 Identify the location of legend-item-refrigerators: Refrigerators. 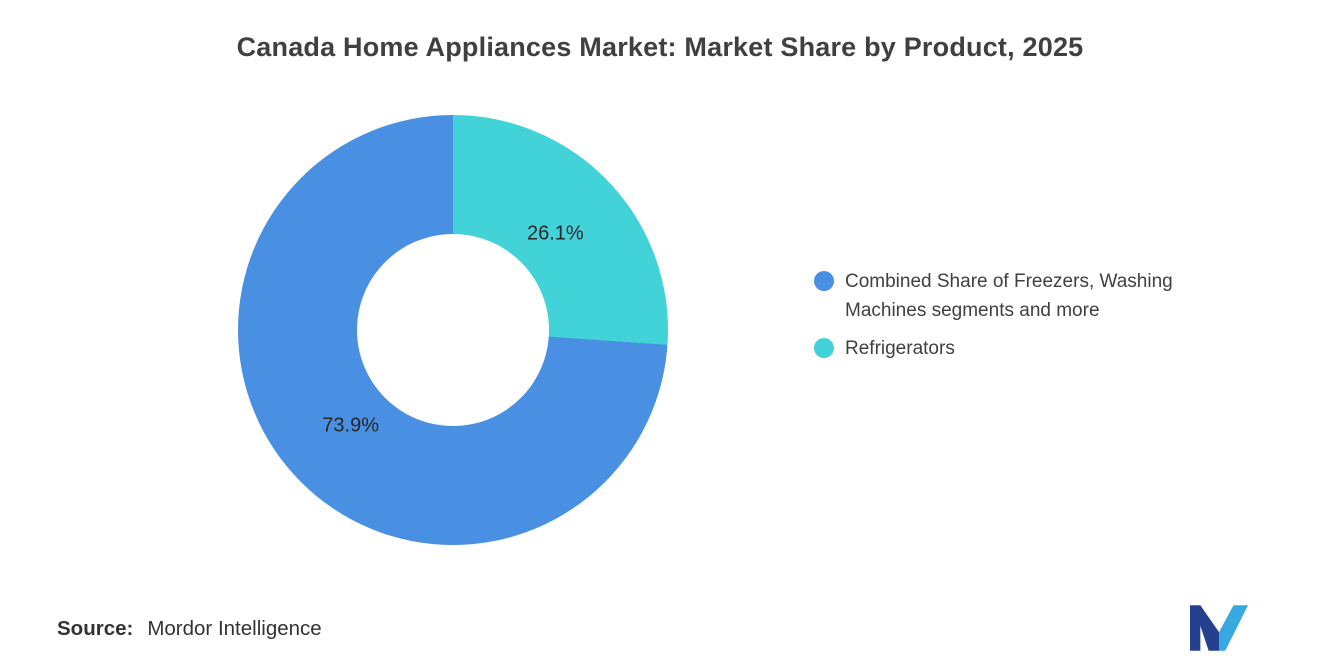
(1020, 349).